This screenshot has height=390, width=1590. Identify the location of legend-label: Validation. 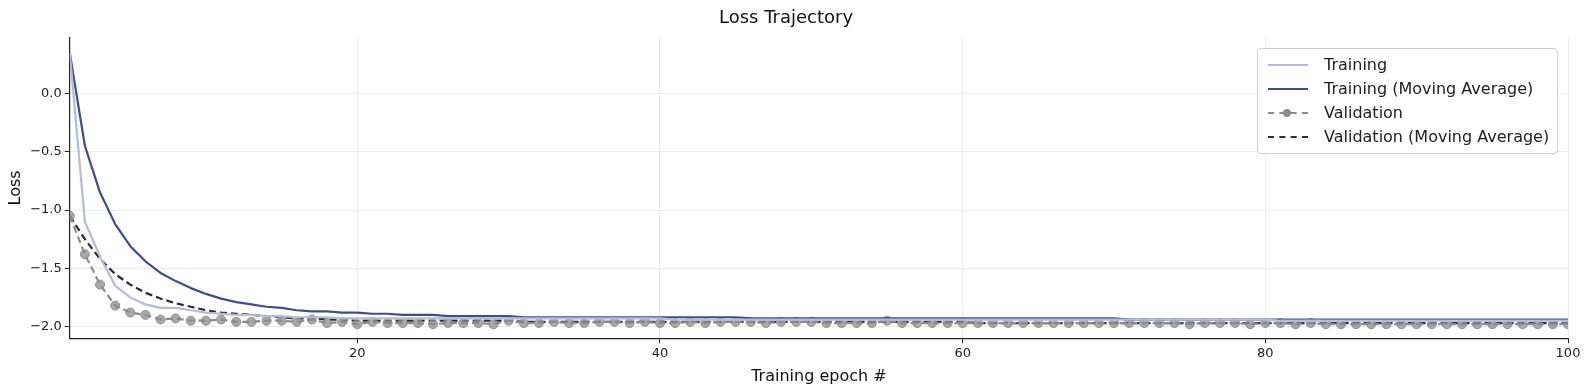
(1364, 113).